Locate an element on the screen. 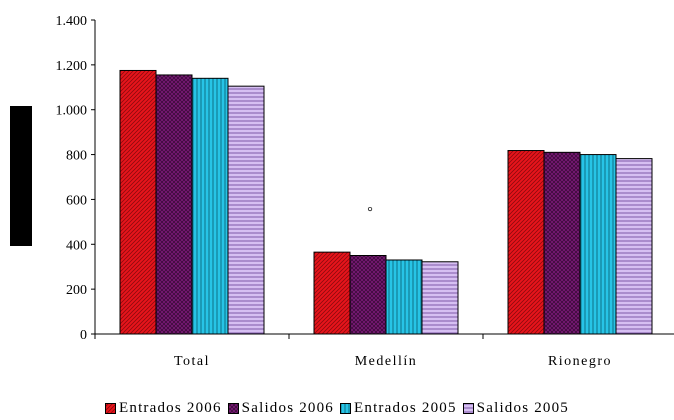 The image size is (674, 420). y-tick-label: 400 is located at coordinates (76, 245).